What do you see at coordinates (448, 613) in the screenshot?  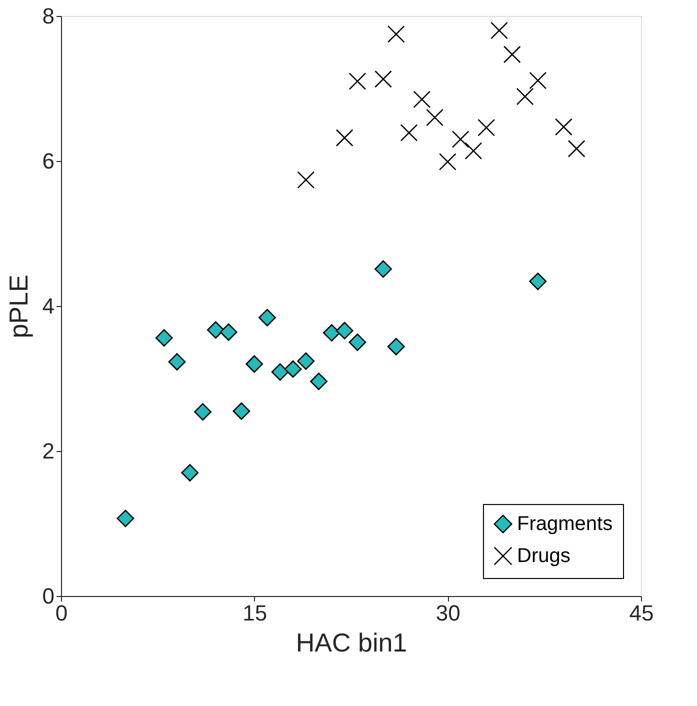 I see `x-tick-label: 30` at bounding box center [448, 613].